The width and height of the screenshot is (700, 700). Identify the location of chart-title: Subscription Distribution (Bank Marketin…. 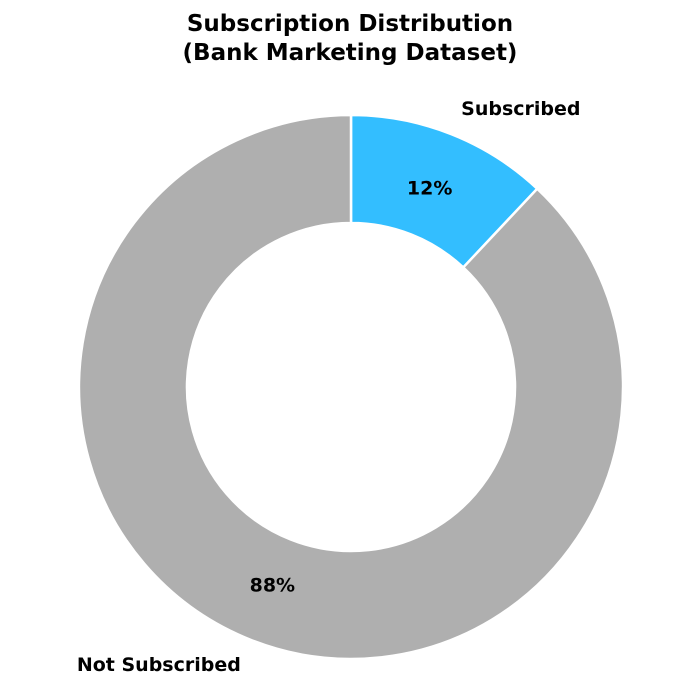
(350, 39).